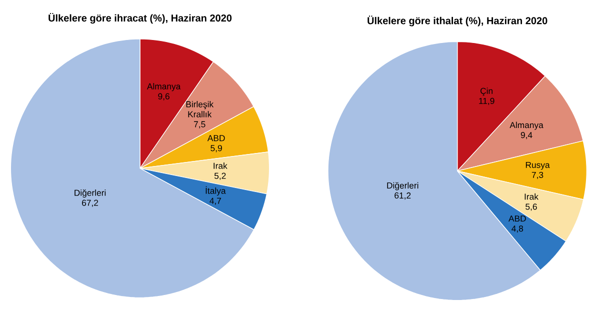 The image size is (610, 323). I want to click on slice-label: Çin, so click(486, 92).